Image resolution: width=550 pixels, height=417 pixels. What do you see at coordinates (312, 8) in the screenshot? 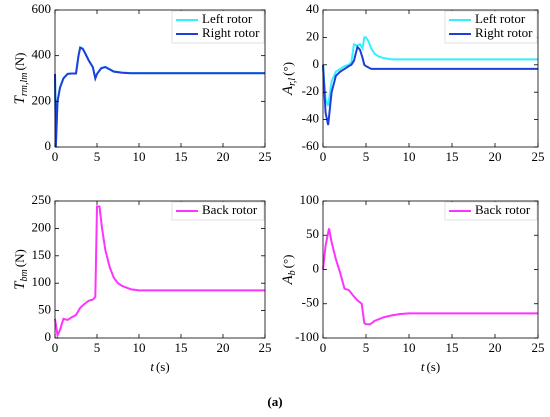
I see `y-tick-label: 40` at bounding box center [312, 8].